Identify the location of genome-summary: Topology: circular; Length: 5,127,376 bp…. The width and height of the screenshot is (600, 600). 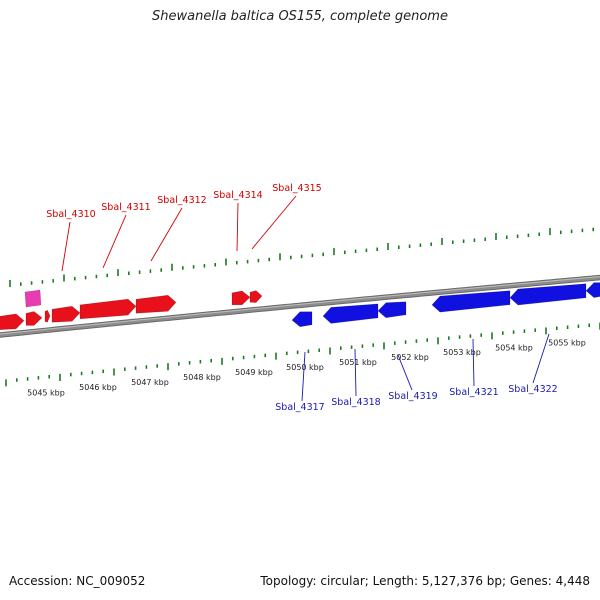
(425, 581).